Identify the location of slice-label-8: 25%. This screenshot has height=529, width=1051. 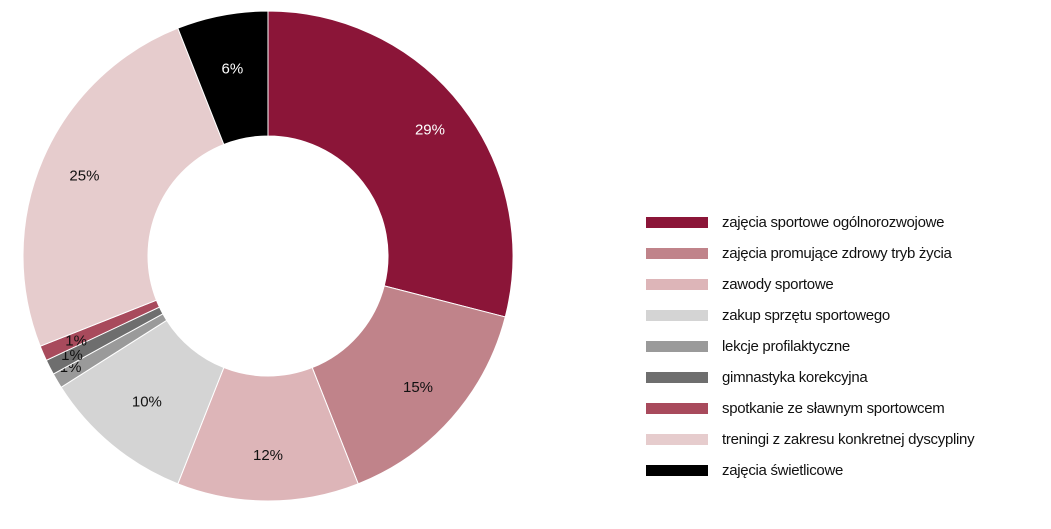
(84, 176).